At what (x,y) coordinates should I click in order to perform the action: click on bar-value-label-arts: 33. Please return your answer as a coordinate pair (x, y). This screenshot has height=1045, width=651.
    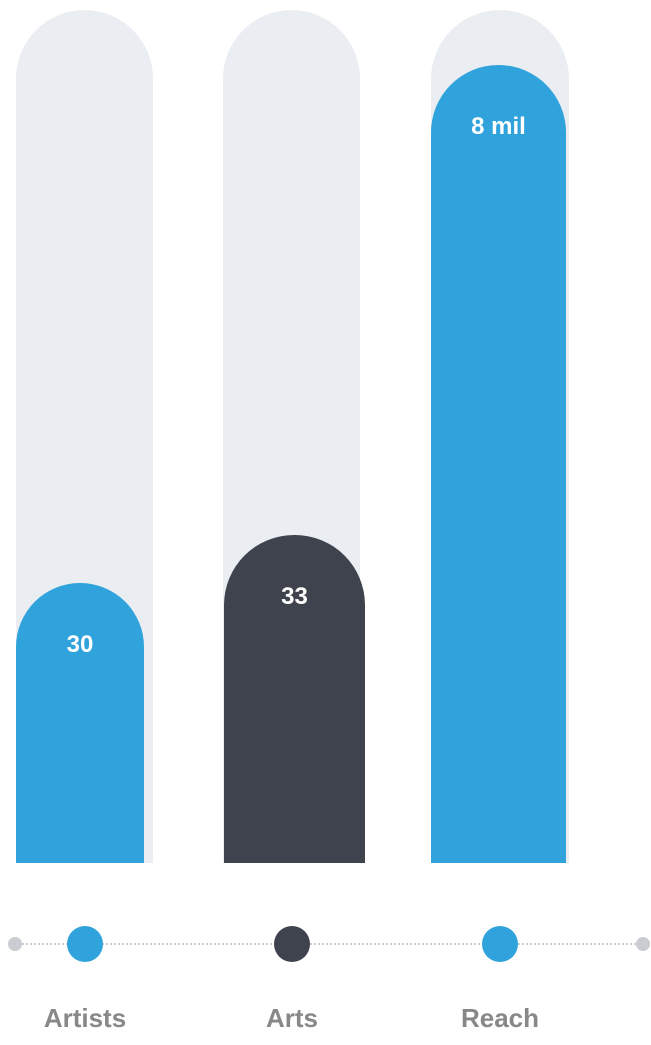
    Looking at the image, I should click on (294, 596).